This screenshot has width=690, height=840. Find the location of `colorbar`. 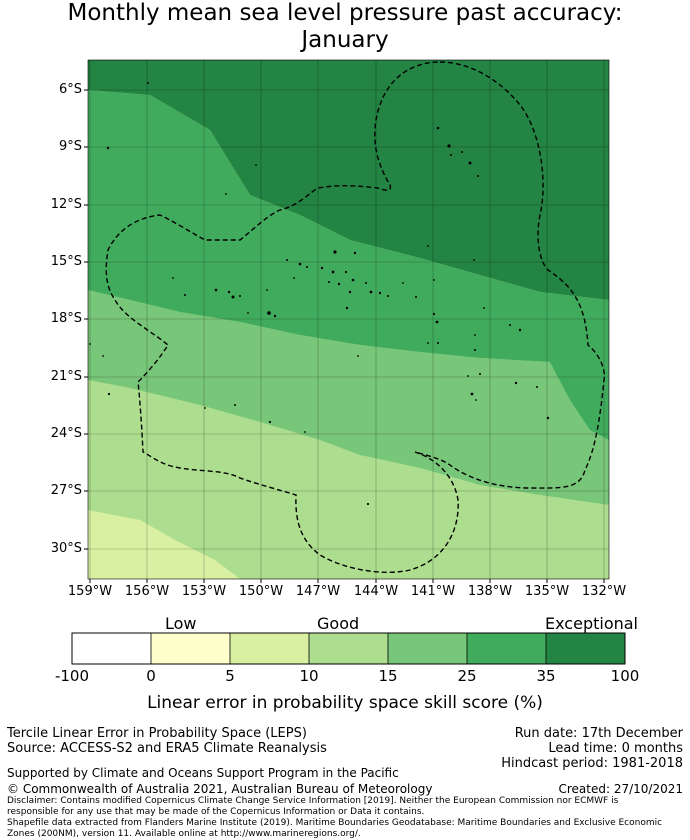

colorbar is located at coordinates (348, 648).